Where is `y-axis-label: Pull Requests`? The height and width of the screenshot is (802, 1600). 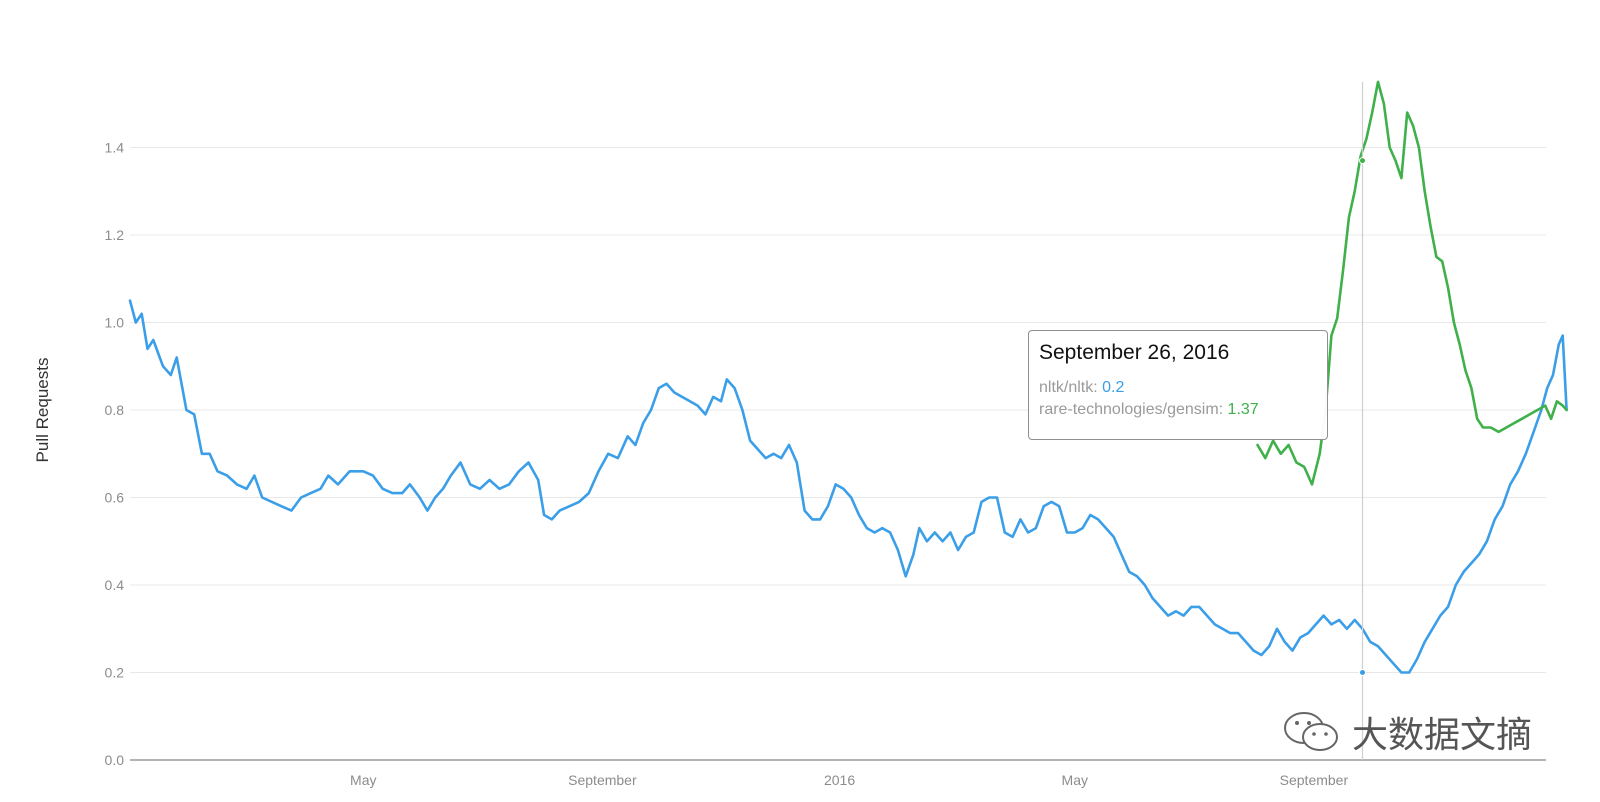
y-axis-label: Pull Requests is located at coordinates (42, 410).